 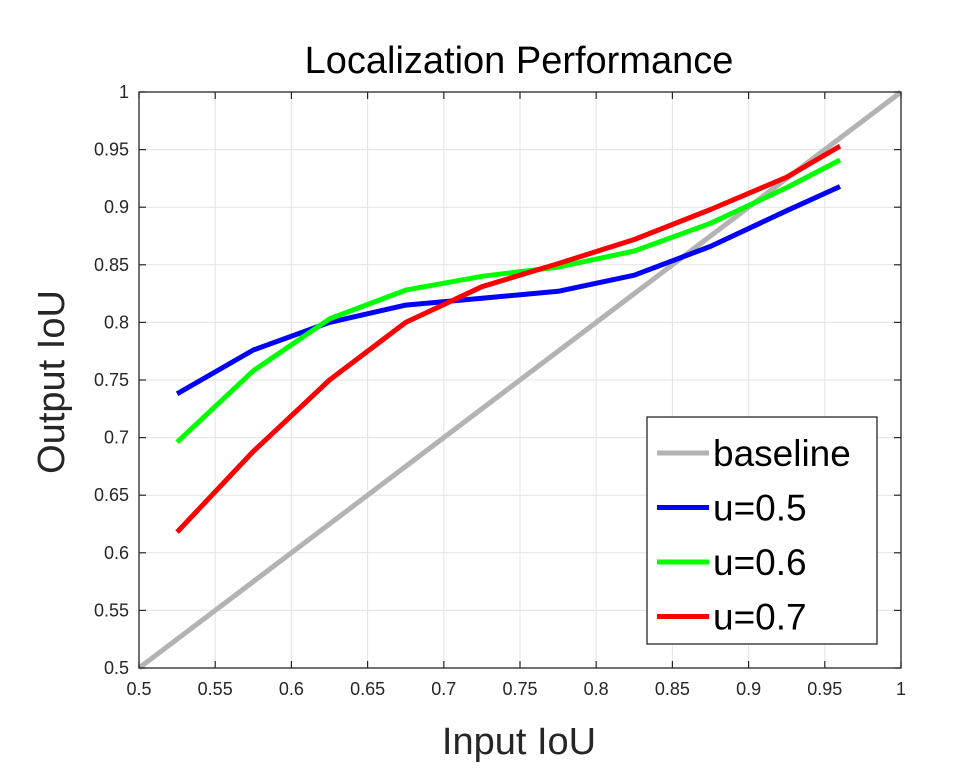 I want to click on x-tick-label: 0.65, so click(x=367, y=689).